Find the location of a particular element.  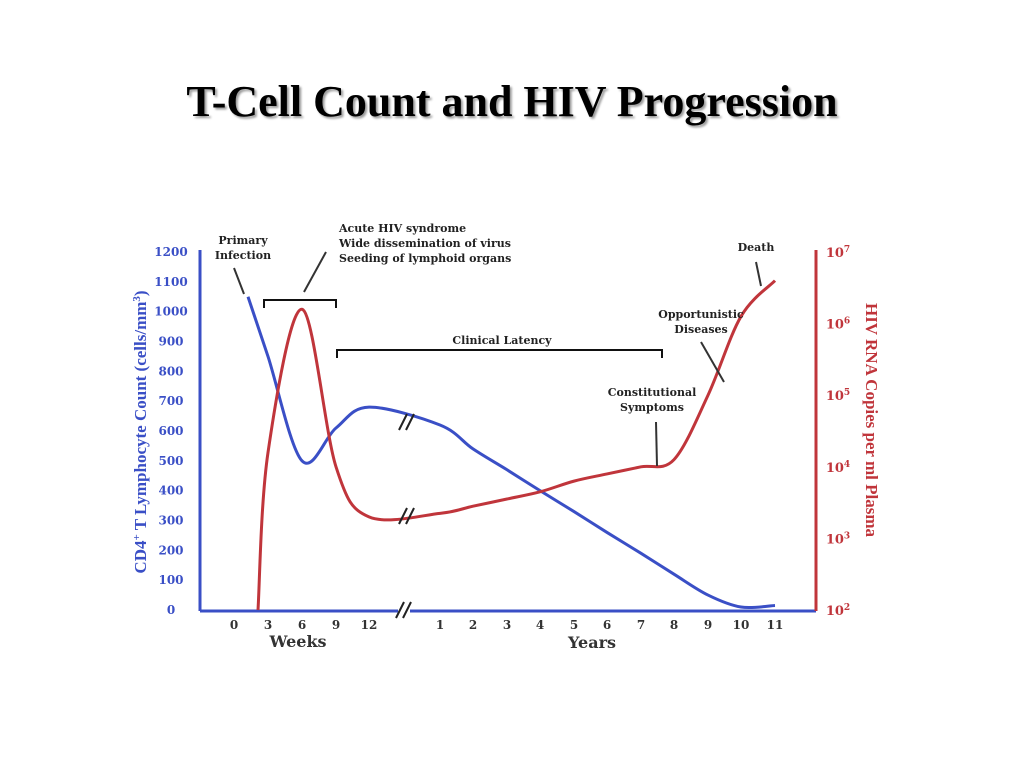

right-y-axis-label: HIV RNA Copies per ml Plasma is located at coordinates (871, 420).